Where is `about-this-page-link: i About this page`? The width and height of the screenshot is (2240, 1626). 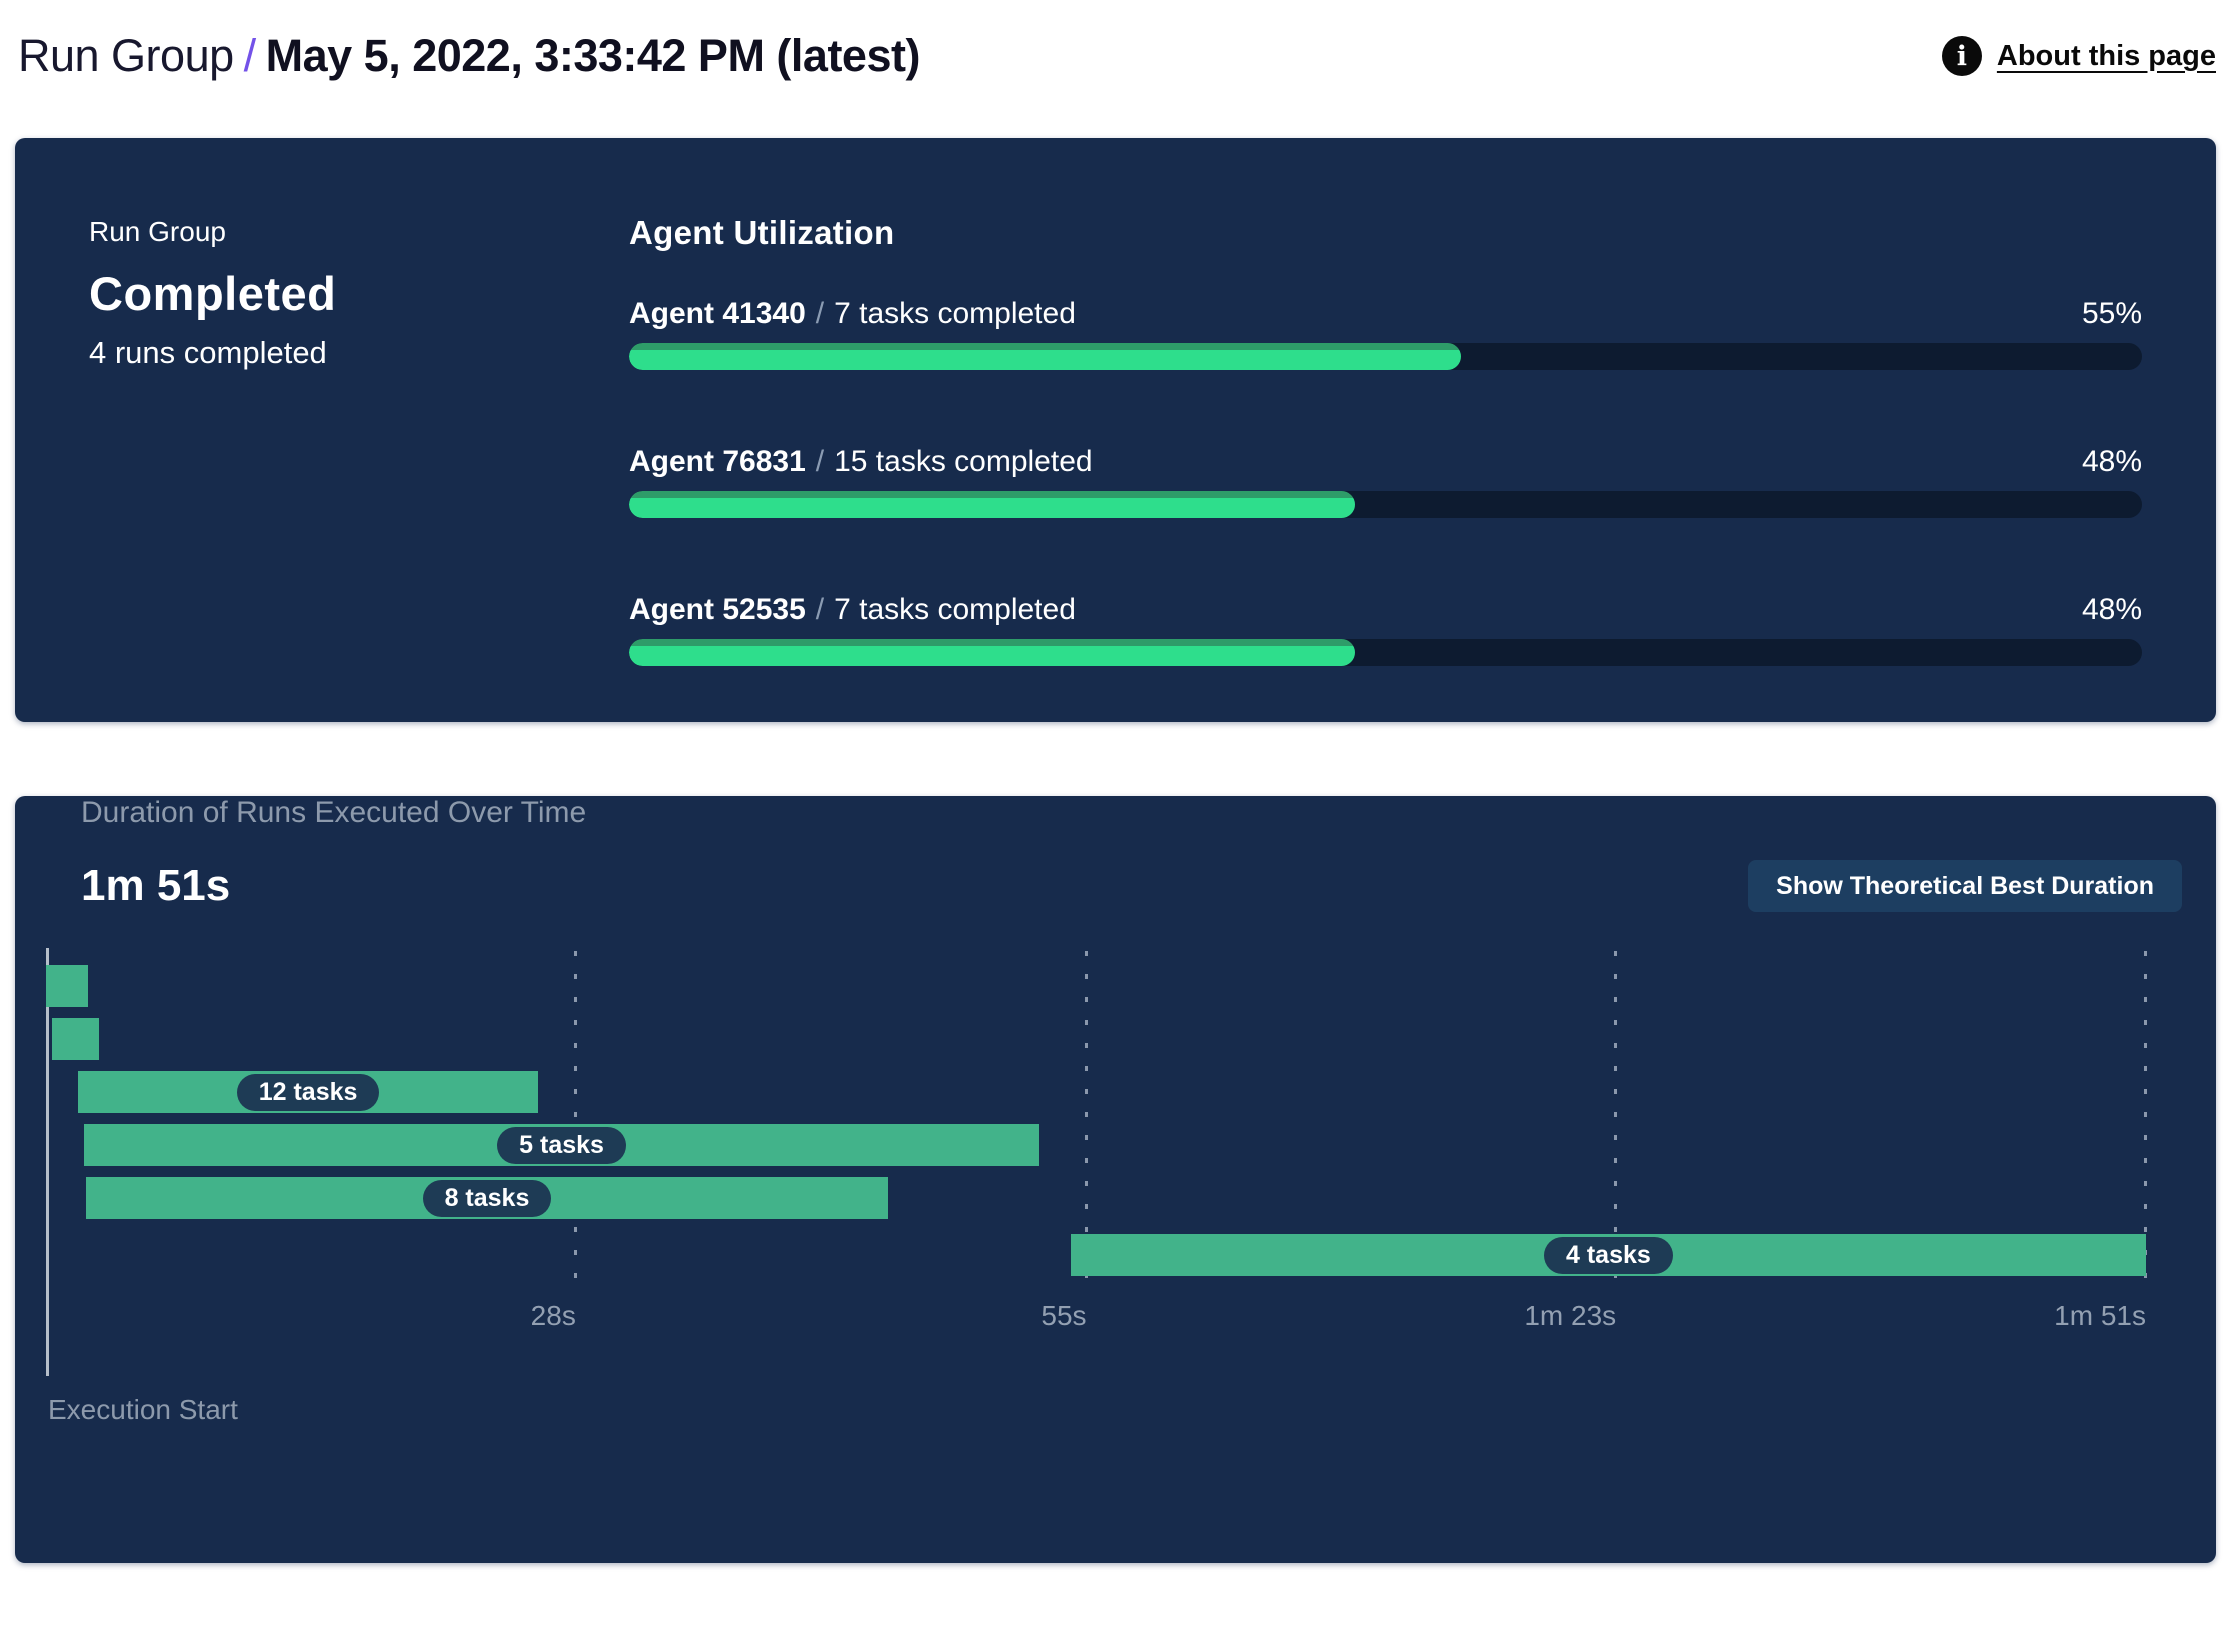 about-this-page-link: i About this page is located at coordinates (2078, 56).